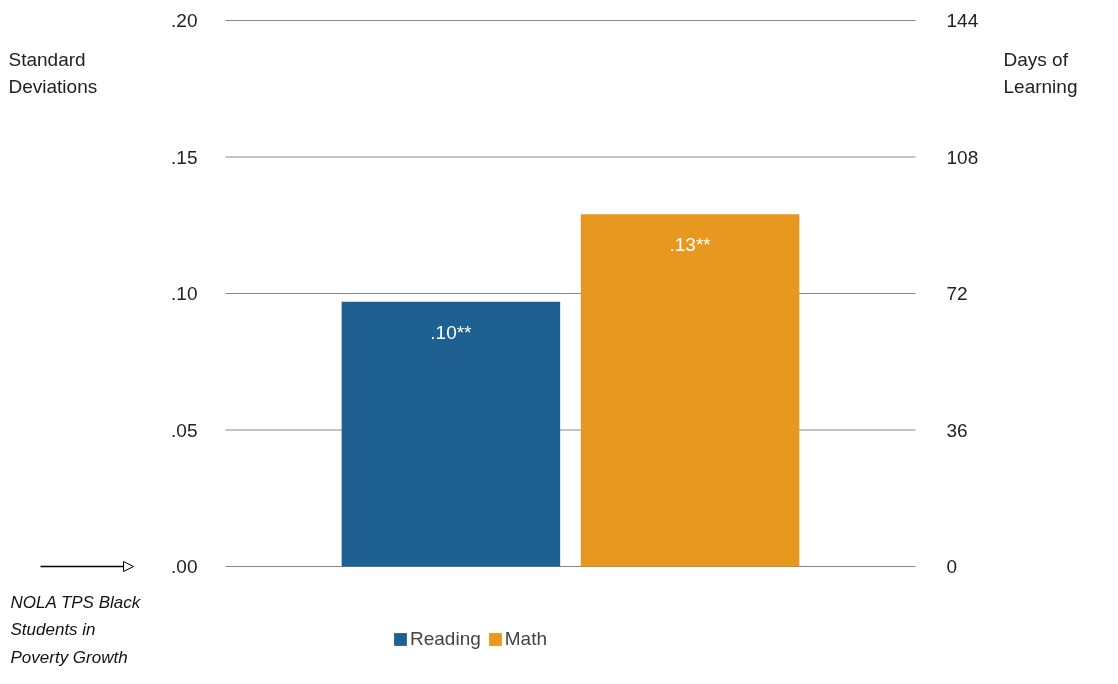  Describe the element at coordinates (184, 430) in the screenshot. I see `y-tick-label: .05` at that location.